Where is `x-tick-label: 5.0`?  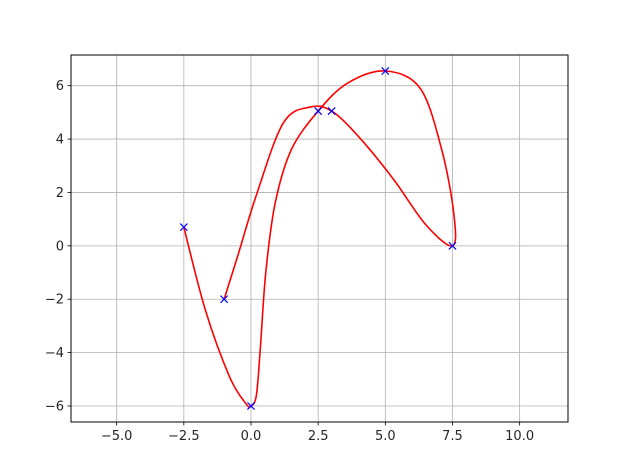 x-tick-label: 5.0 is located at coordinates (385, 436).